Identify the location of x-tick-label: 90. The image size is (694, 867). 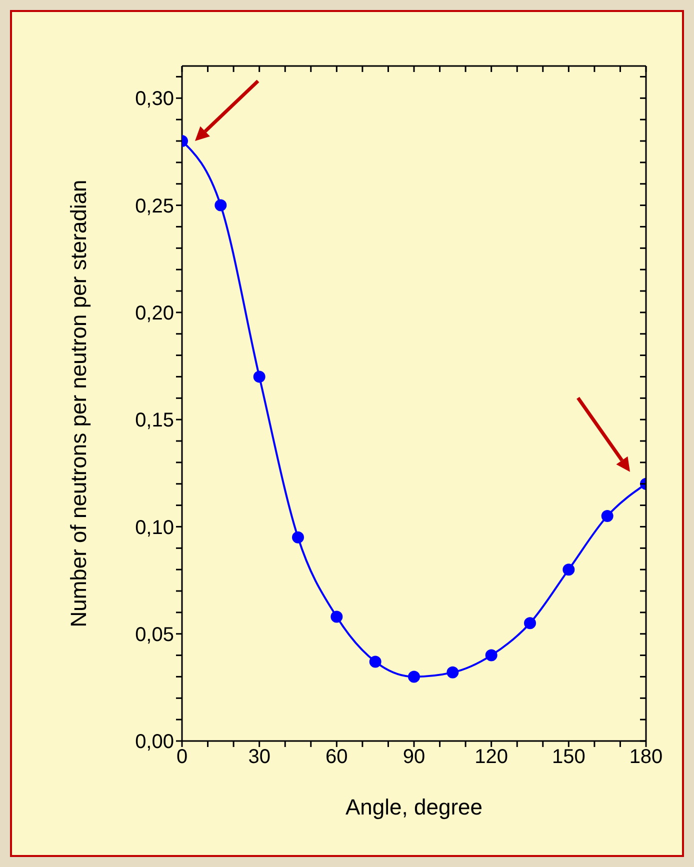
(414, 757).